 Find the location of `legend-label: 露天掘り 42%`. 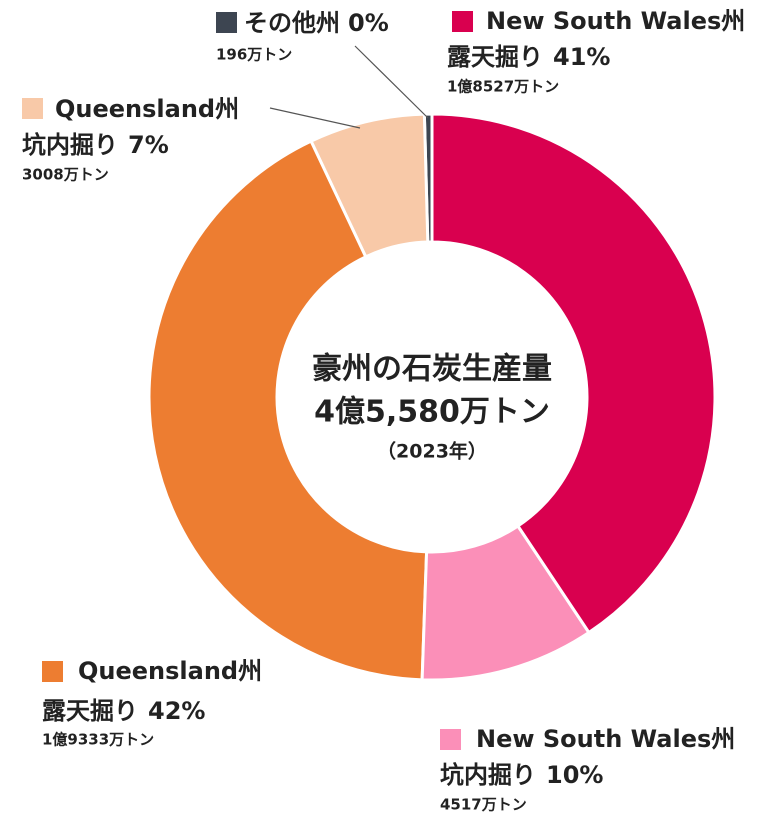

legend-label: 露天掘り 42% is located at coordinates (123, 711).